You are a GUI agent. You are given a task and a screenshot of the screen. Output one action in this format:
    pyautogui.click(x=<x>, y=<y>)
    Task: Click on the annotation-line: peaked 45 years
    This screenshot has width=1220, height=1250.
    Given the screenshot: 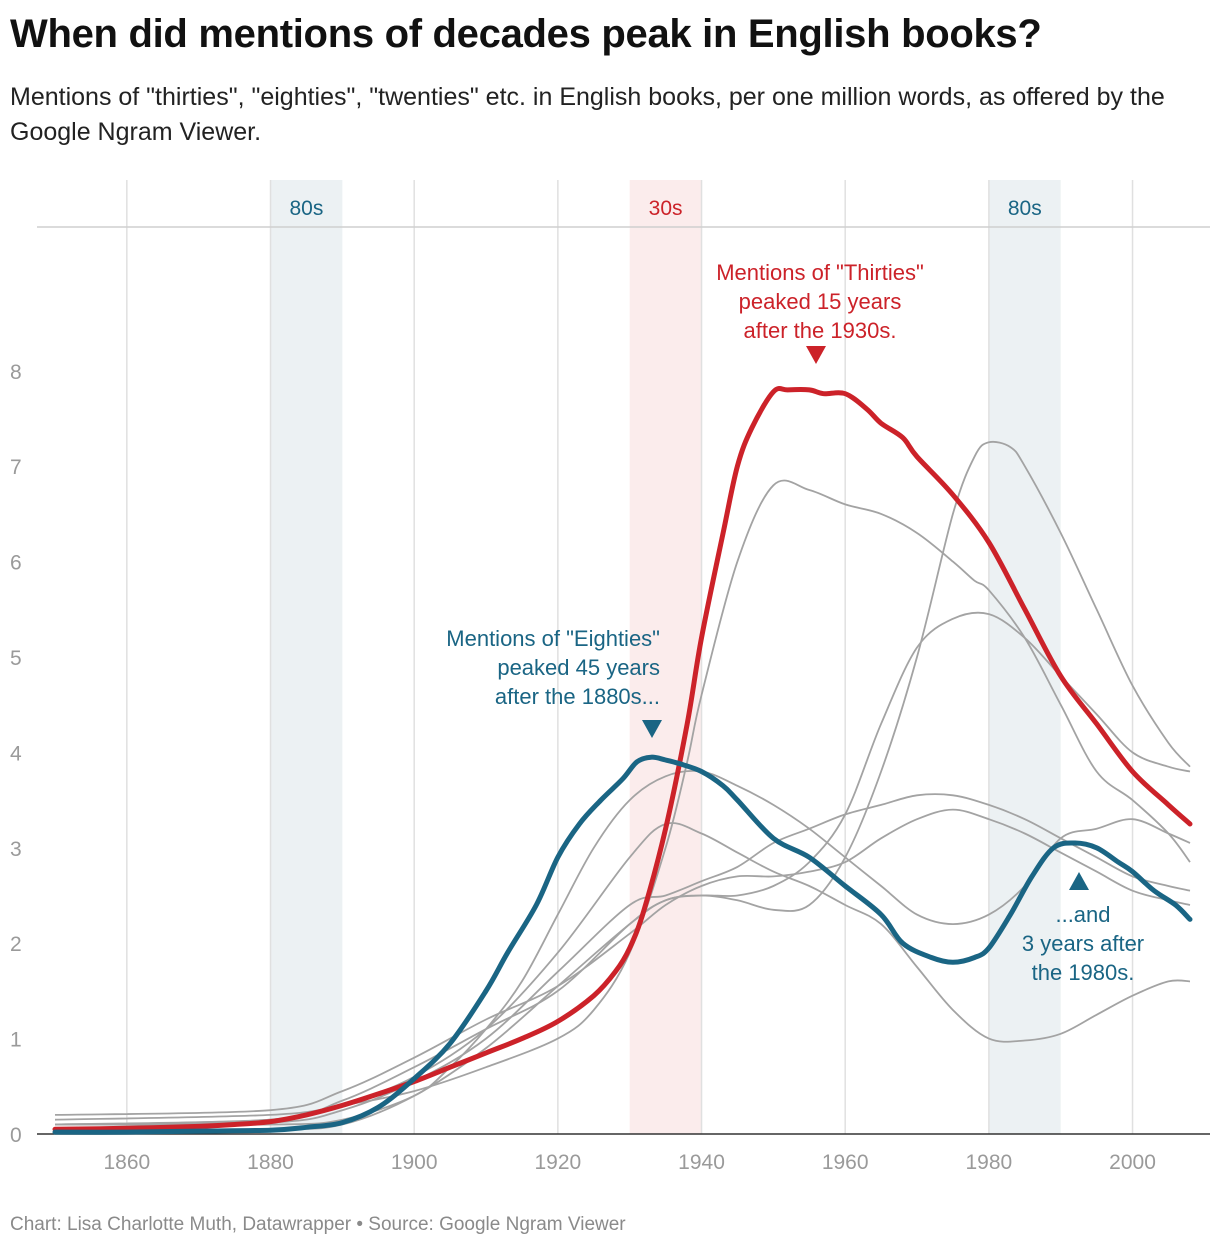 What is the action you would take?
    pyautogui.click(x=578, y=667)
    